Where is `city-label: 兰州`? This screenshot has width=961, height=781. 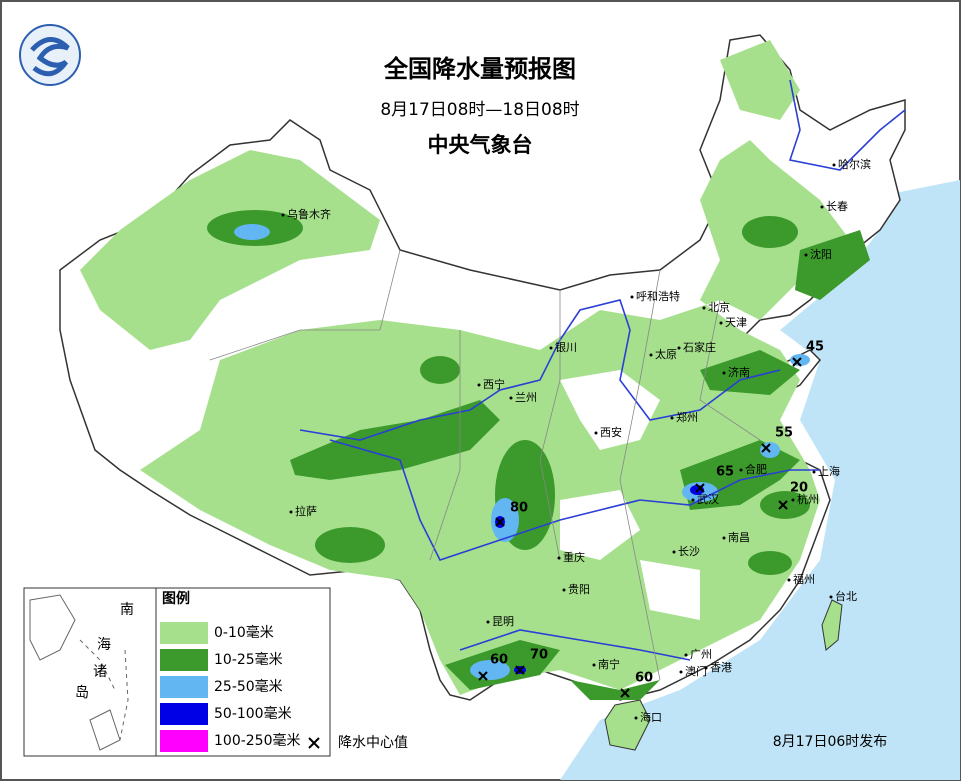 city-label: 兰州 is located at coordinates (526, 397).